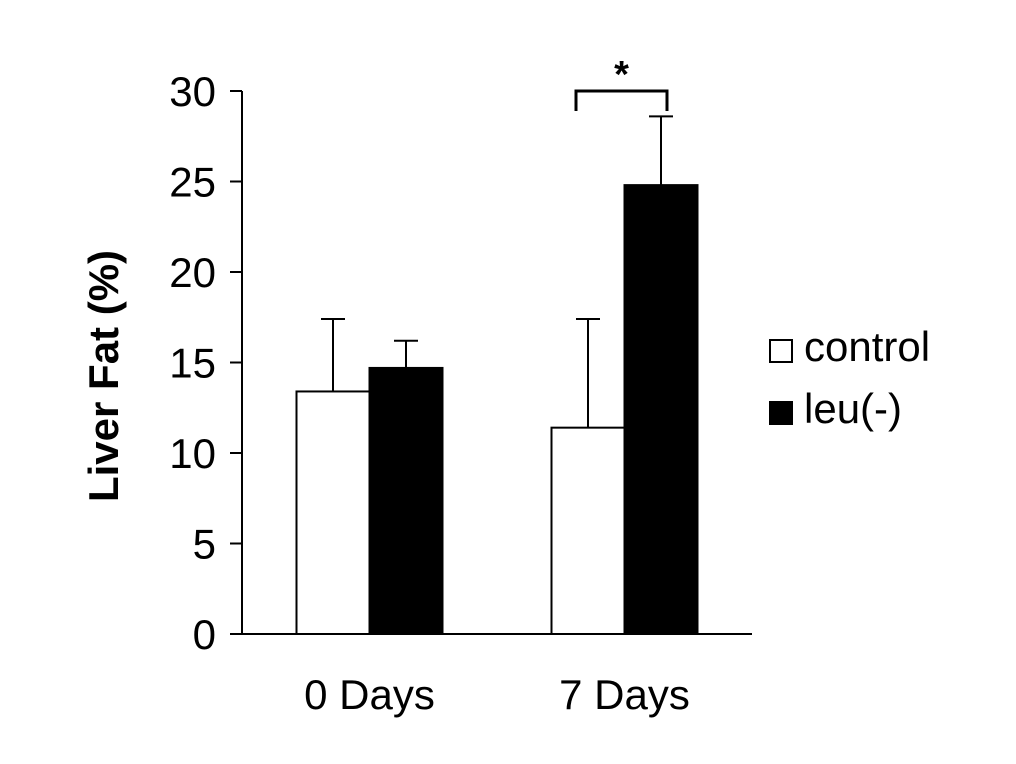  Describe the element at coordinates (497, 271) in the screenshot. I see `error-bars` at that location.